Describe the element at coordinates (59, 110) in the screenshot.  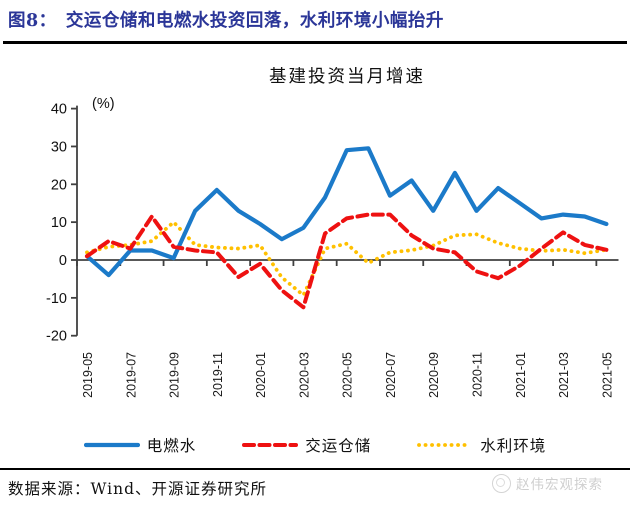
I see `y-tick-label: 40` at that location.